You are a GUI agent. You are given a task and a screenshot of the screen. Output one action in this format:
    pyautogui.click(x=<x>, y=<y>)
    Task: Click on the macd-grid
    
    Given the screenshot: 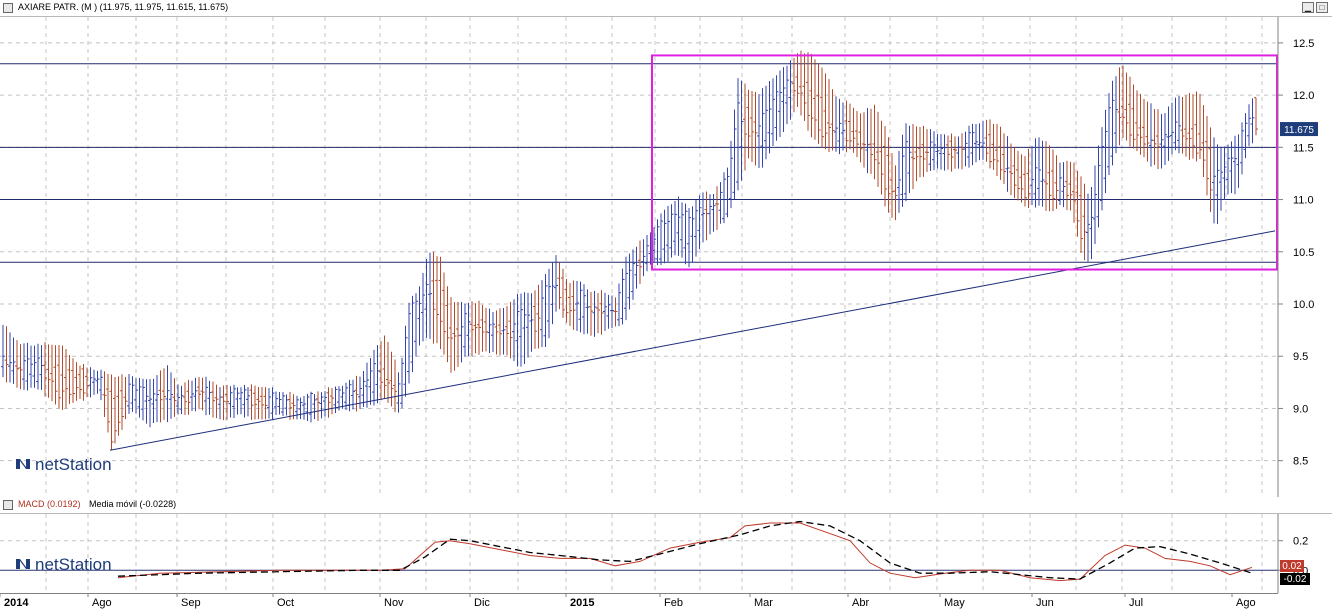 What is the action you would take?
    pyautogui.click(x=639, y=553)
    